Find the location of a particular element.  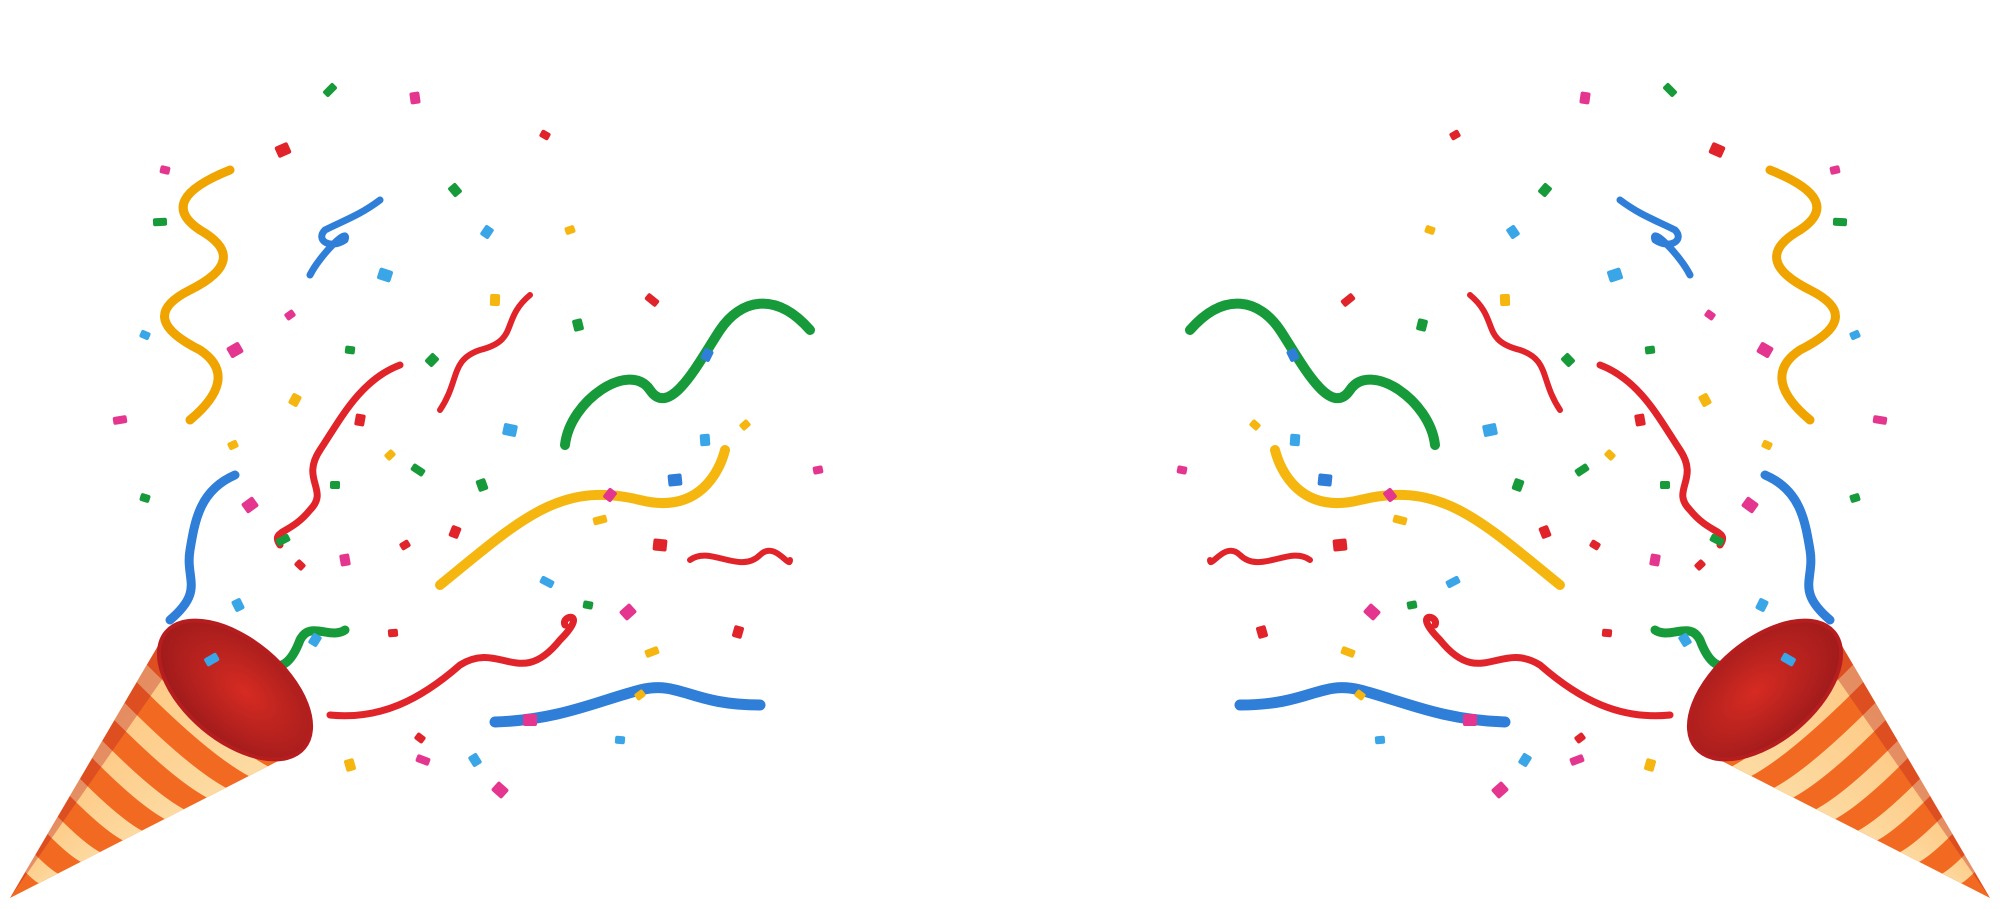

streamer-red-long is located at coordinates (1661, 455).